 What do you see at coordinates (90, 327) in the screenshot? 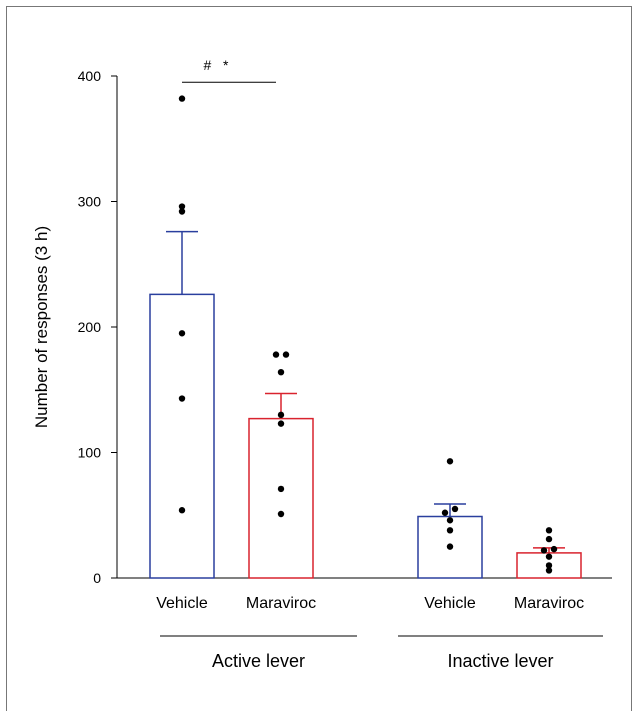
I see `y-tick-label: 200` at bounding box center [90, 327].